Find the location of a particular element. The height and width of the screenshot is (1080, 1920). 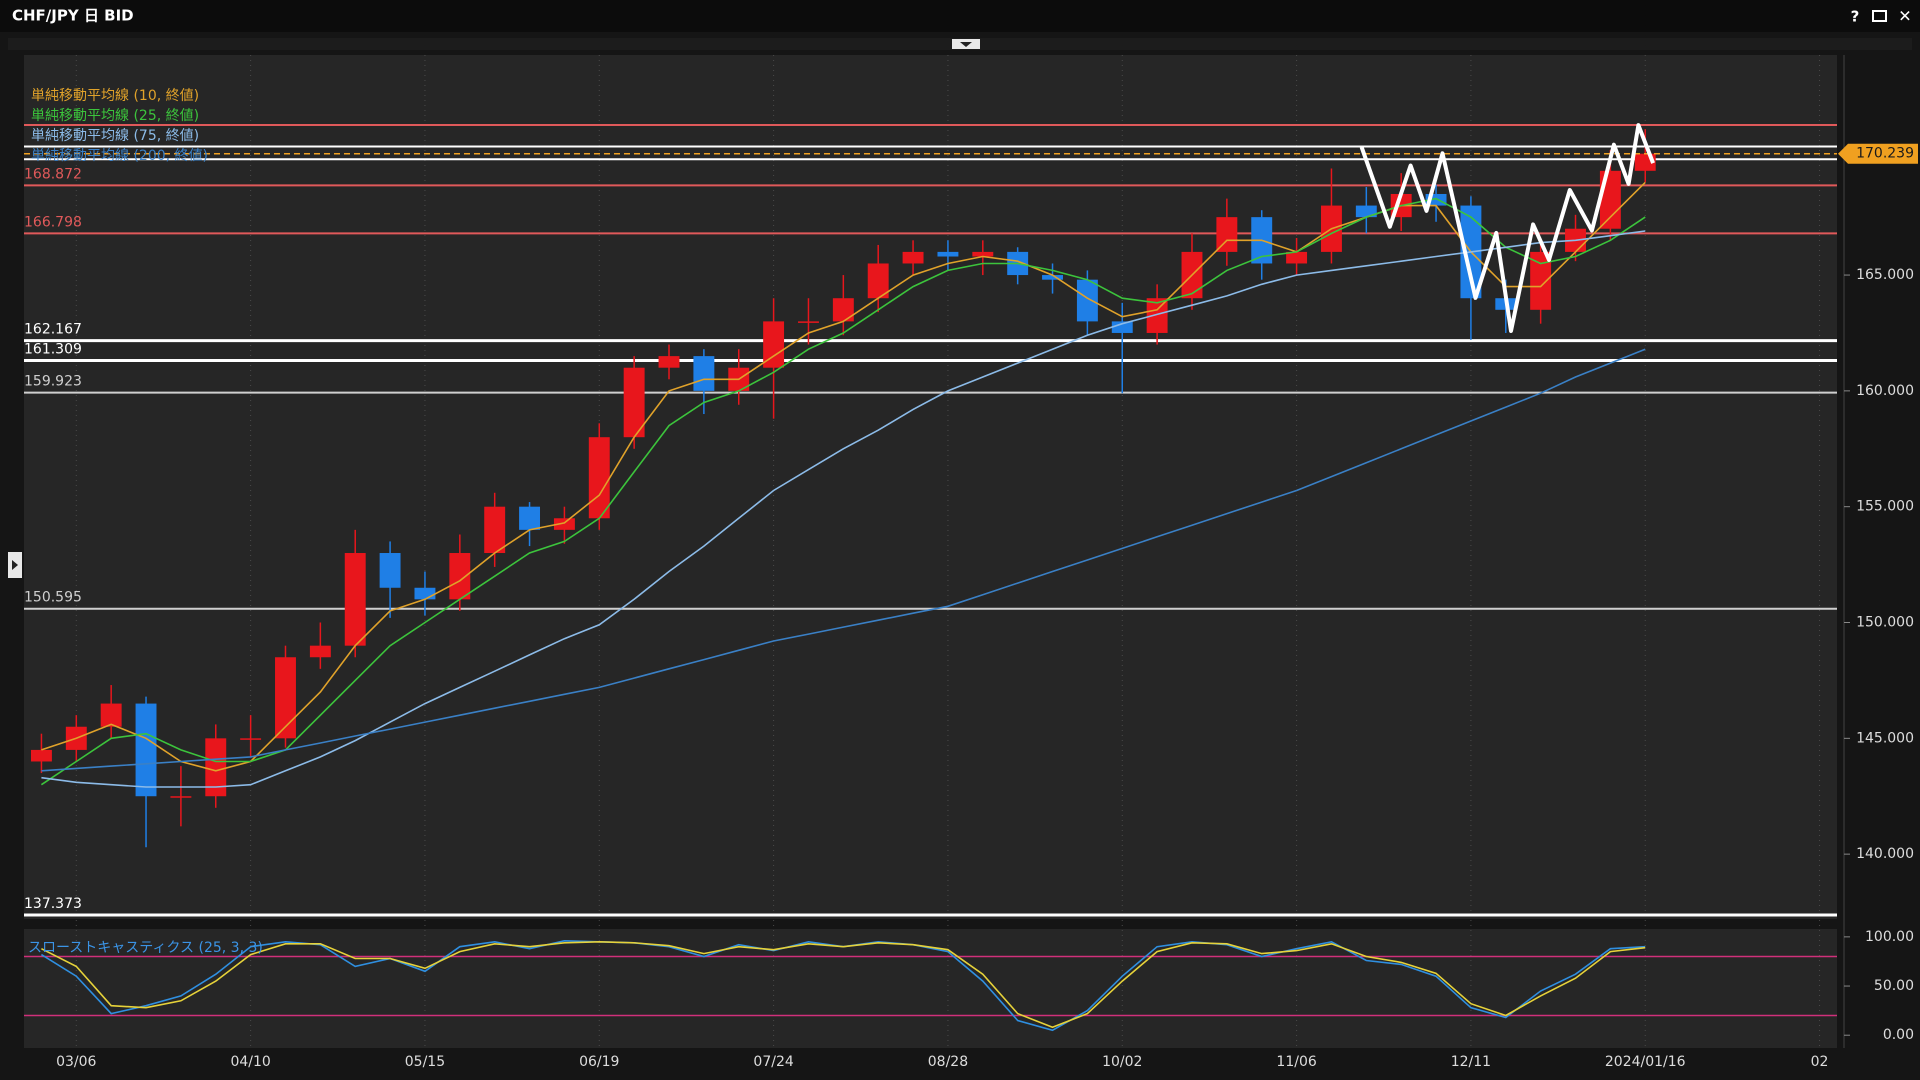

y-tick-label: 50.00 is located at coordinates (1894, 986).